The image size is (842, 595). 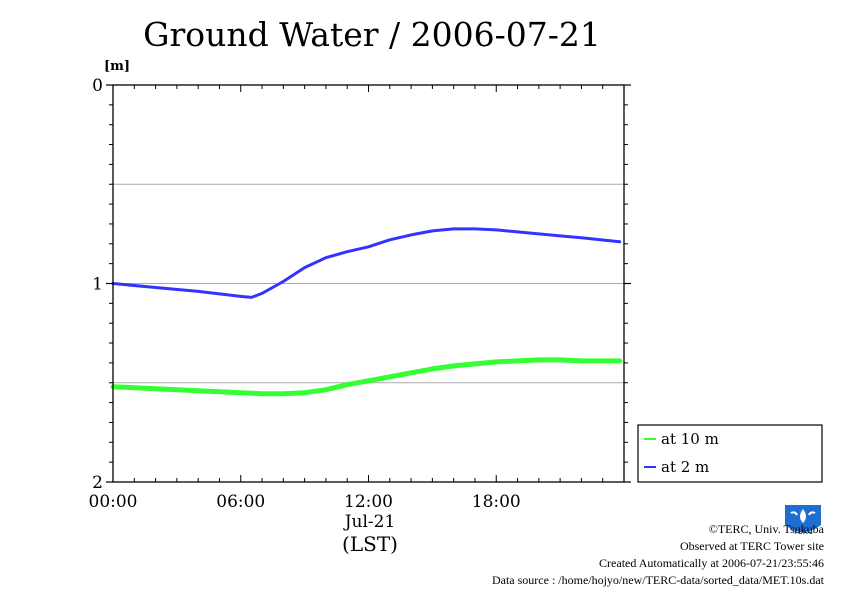 What do you see at coordinates (240, 502) in the screenshot?
I see `x-tick-label: 06:00` at bounding box center [240, 502].